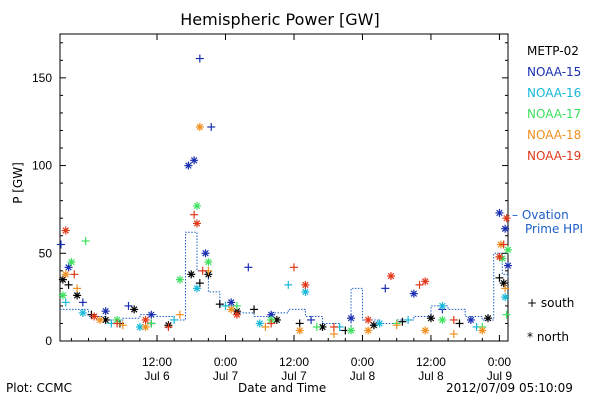 The height and width of the screenshot is (400, 600). Describe the element at coordinates (39, 388) in the screenshot. I see `plot-source: Plot: CCMC` at that location.